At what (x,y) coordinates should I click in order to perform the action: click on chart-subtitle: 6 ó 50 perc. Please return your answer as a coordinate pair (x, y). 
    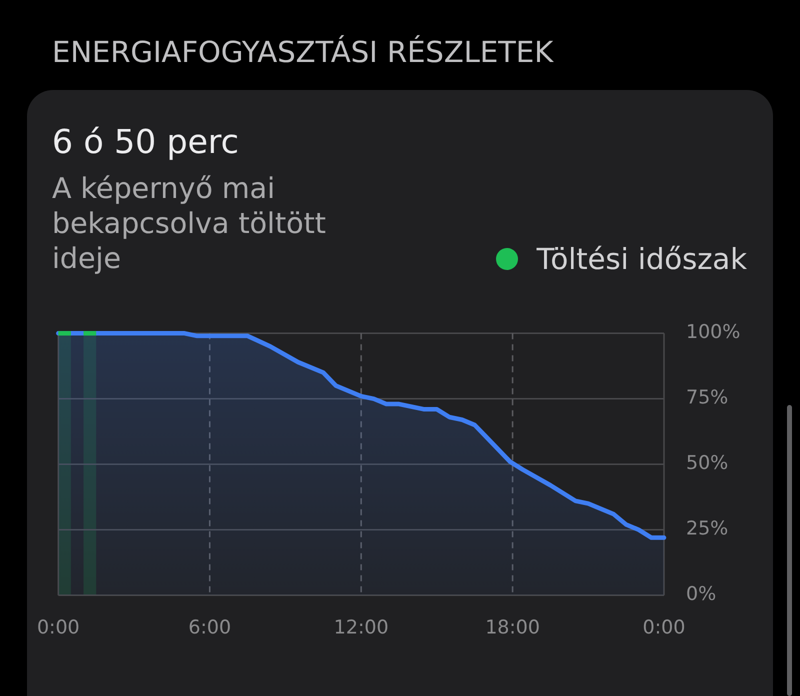
    Looking at the image, I should click on (145, 141).